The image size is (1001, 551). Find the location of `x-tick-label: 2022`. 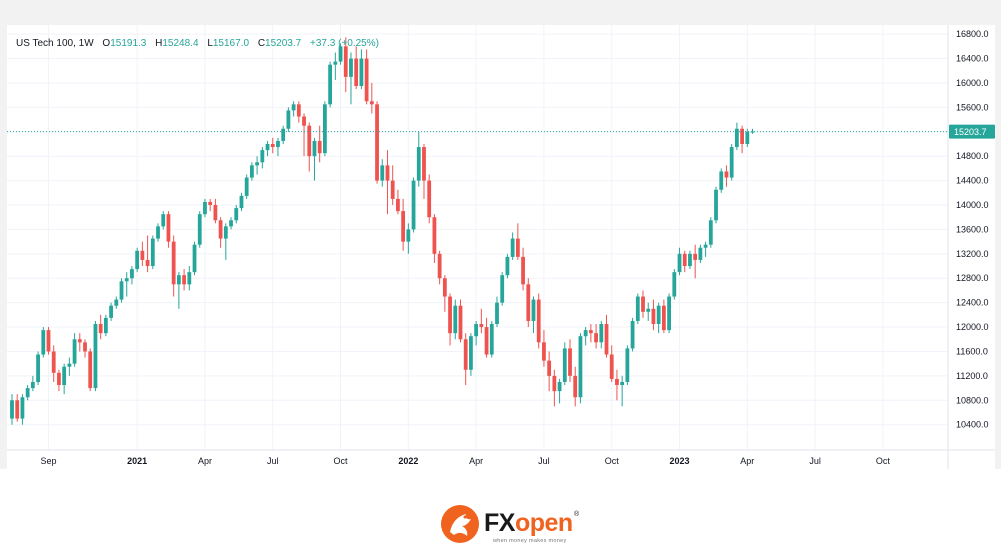

x-tick-label: 2022 is located at coordinates (408, 461).